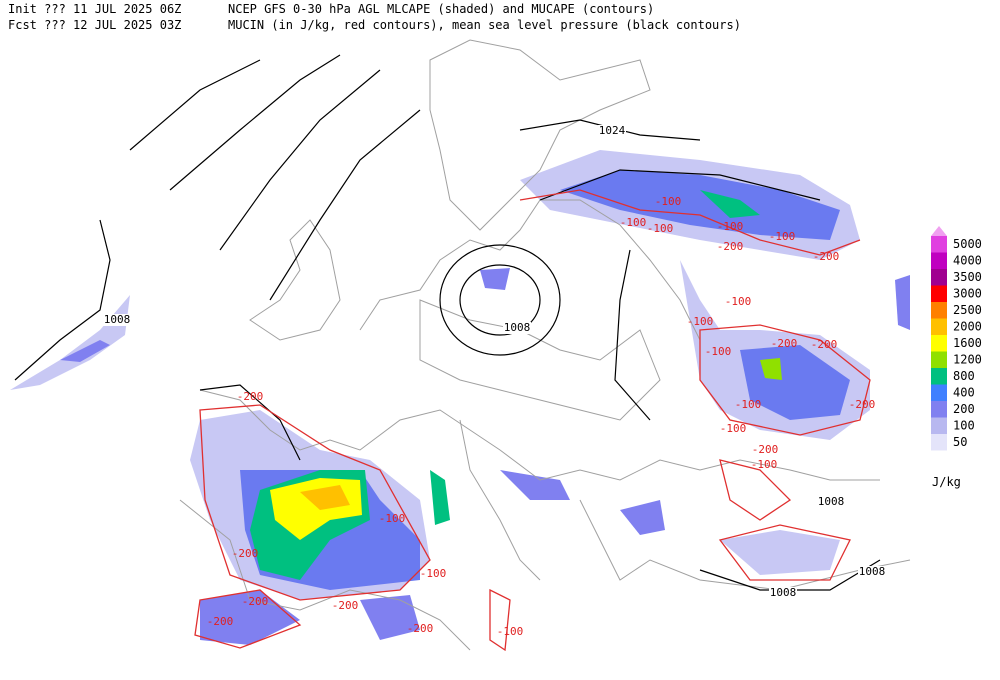 Image resolution: width=1000 pixels, height=680 pixels. I want to click on fcst-text: Fcst ??? 12 JUL 2025 03Z, so click(94, 25).